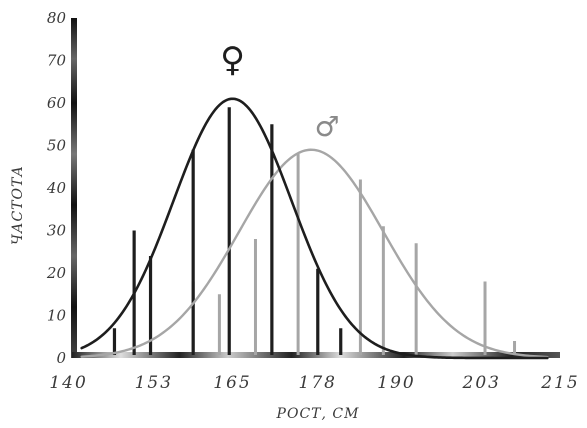 The image size is (587, 428). I want to click on x-tick-label: 165, so click(232, 383).